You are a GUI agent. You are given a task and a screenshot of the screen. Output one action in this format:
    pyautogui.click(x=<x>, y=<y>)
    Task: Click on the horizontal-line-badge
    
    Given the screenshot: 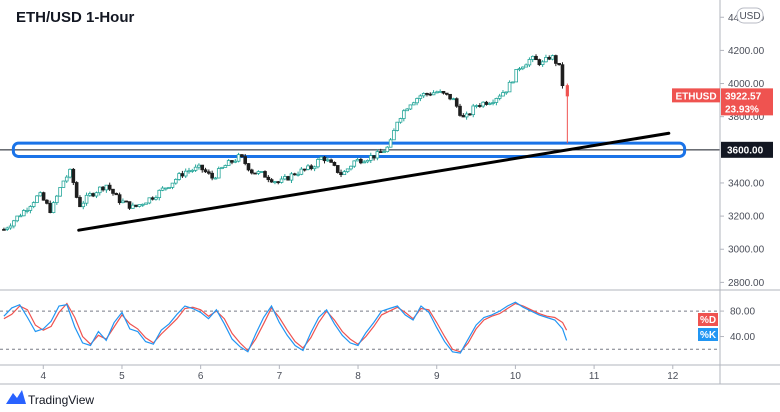 What is the action you would take?
    pyautogui.click(x=747, y=149)
    